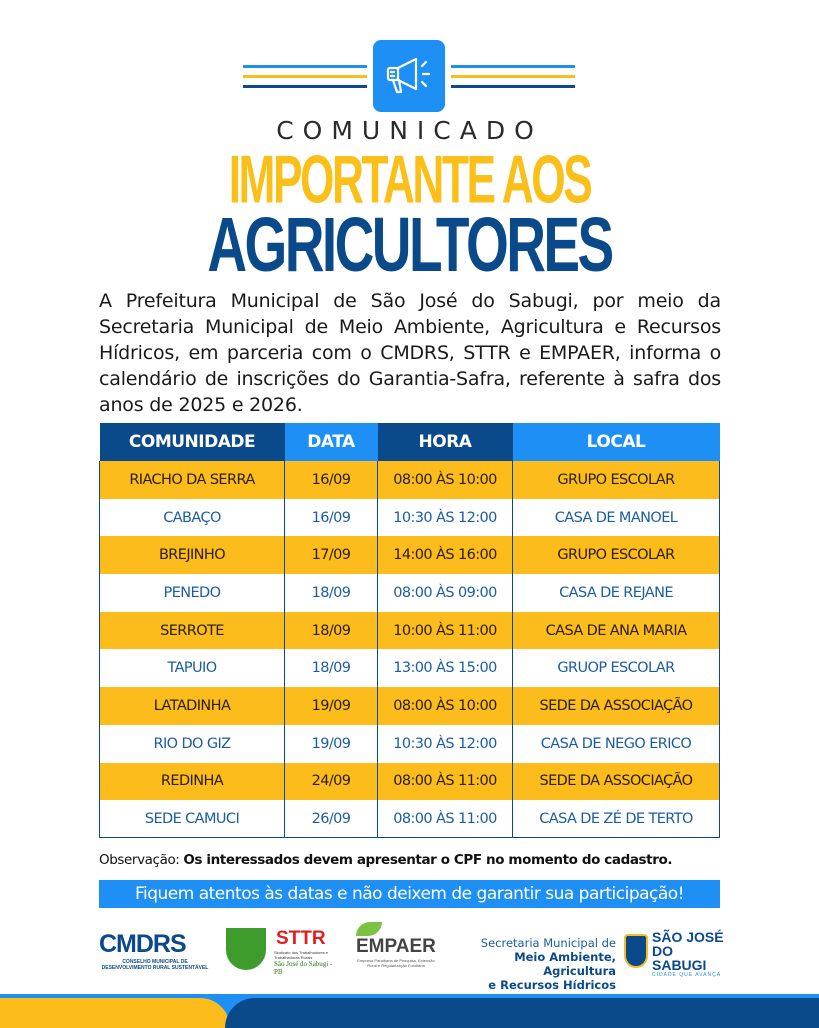 The image size is (819, 1028). I want to click on cell-comunidade: BREJINHO, so click(192, 555).